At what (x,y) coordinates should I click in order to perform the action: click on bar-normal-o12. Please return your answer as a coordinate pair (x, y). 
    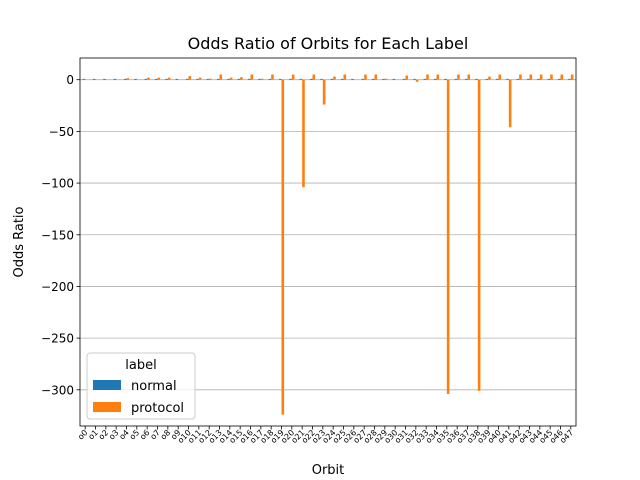
    Looking at the image, I should click on (208, 79).